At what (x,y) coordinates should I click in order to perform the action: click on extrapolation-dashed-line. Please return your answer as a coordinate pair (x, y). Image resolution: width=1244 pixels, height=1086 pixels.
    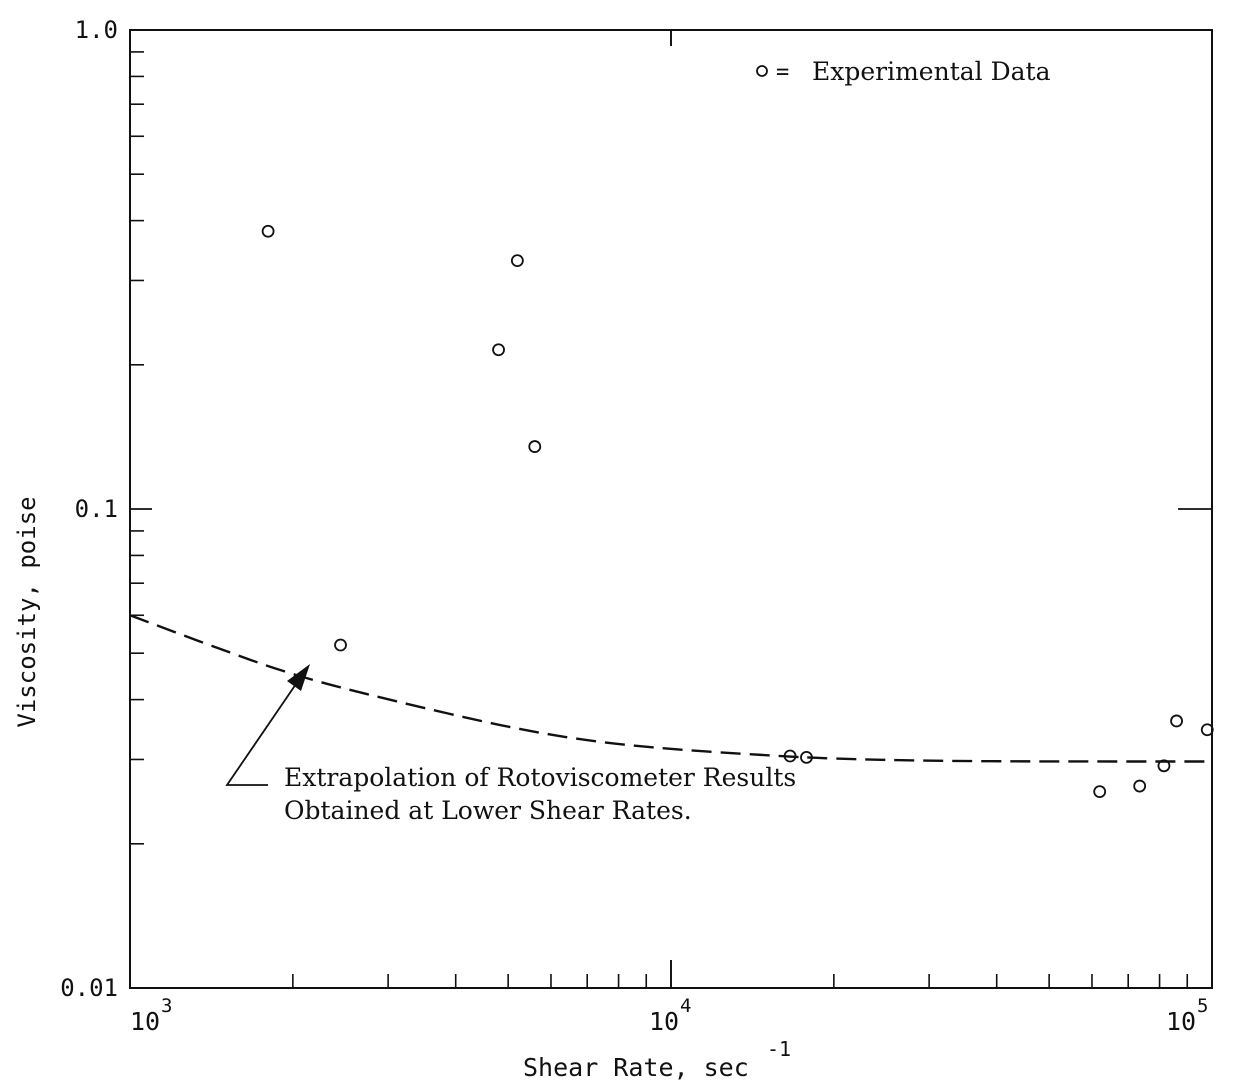
    Looking at the image, I should click on (670, 688).